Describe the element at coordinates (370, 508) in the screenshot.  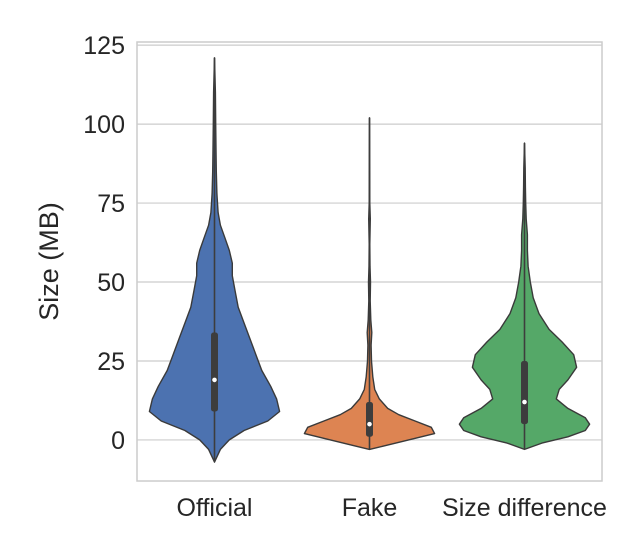
I see `x-tick-label: Fake` at that location.